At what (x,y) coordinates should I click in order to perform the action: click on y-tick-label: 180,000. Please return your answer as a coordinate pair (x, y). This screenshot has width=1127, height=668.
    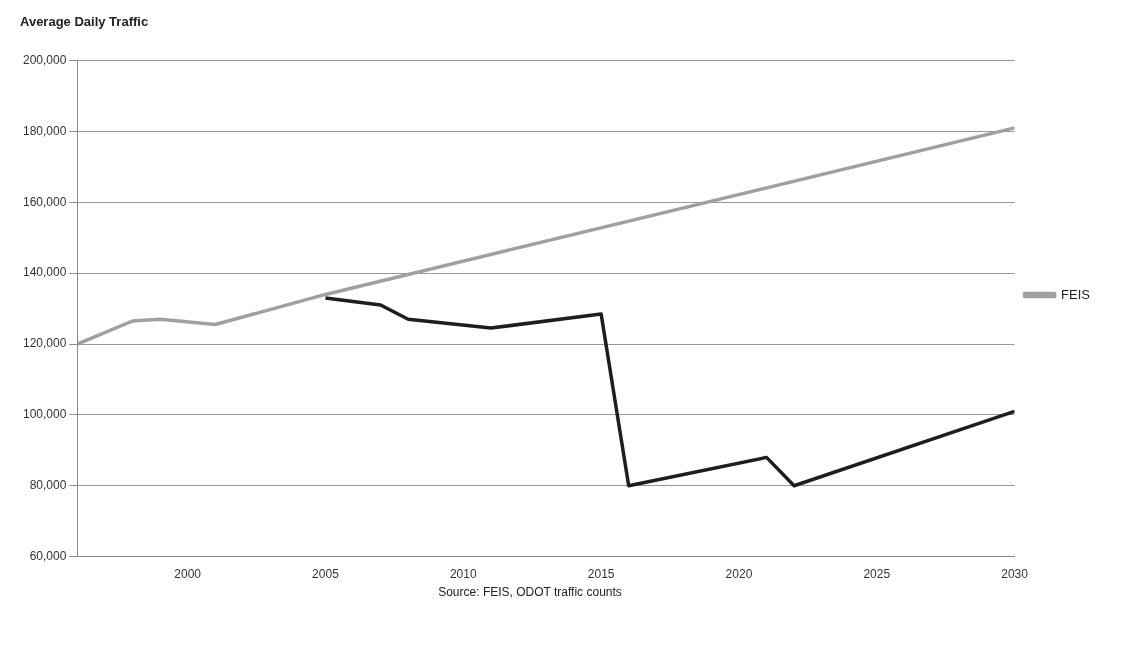
    Looking at the image, I should click on (44, 130).